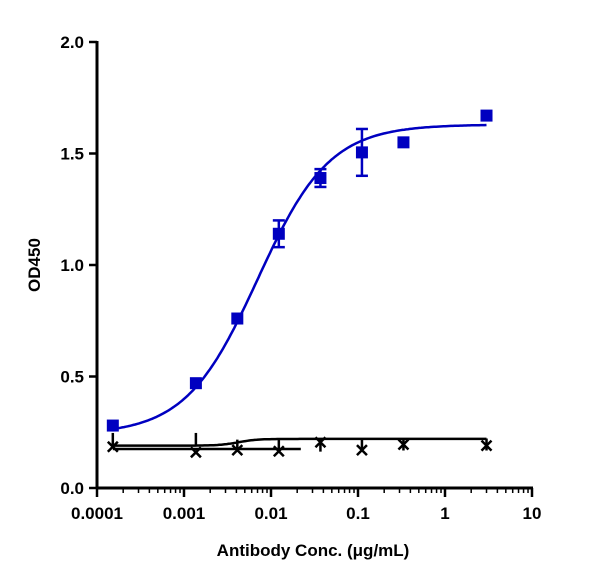 The image size is (603, 587). Describe the element at coordinates (97, 513) in the screenshot. I see `x-tick-label: 0.0001` at that location.